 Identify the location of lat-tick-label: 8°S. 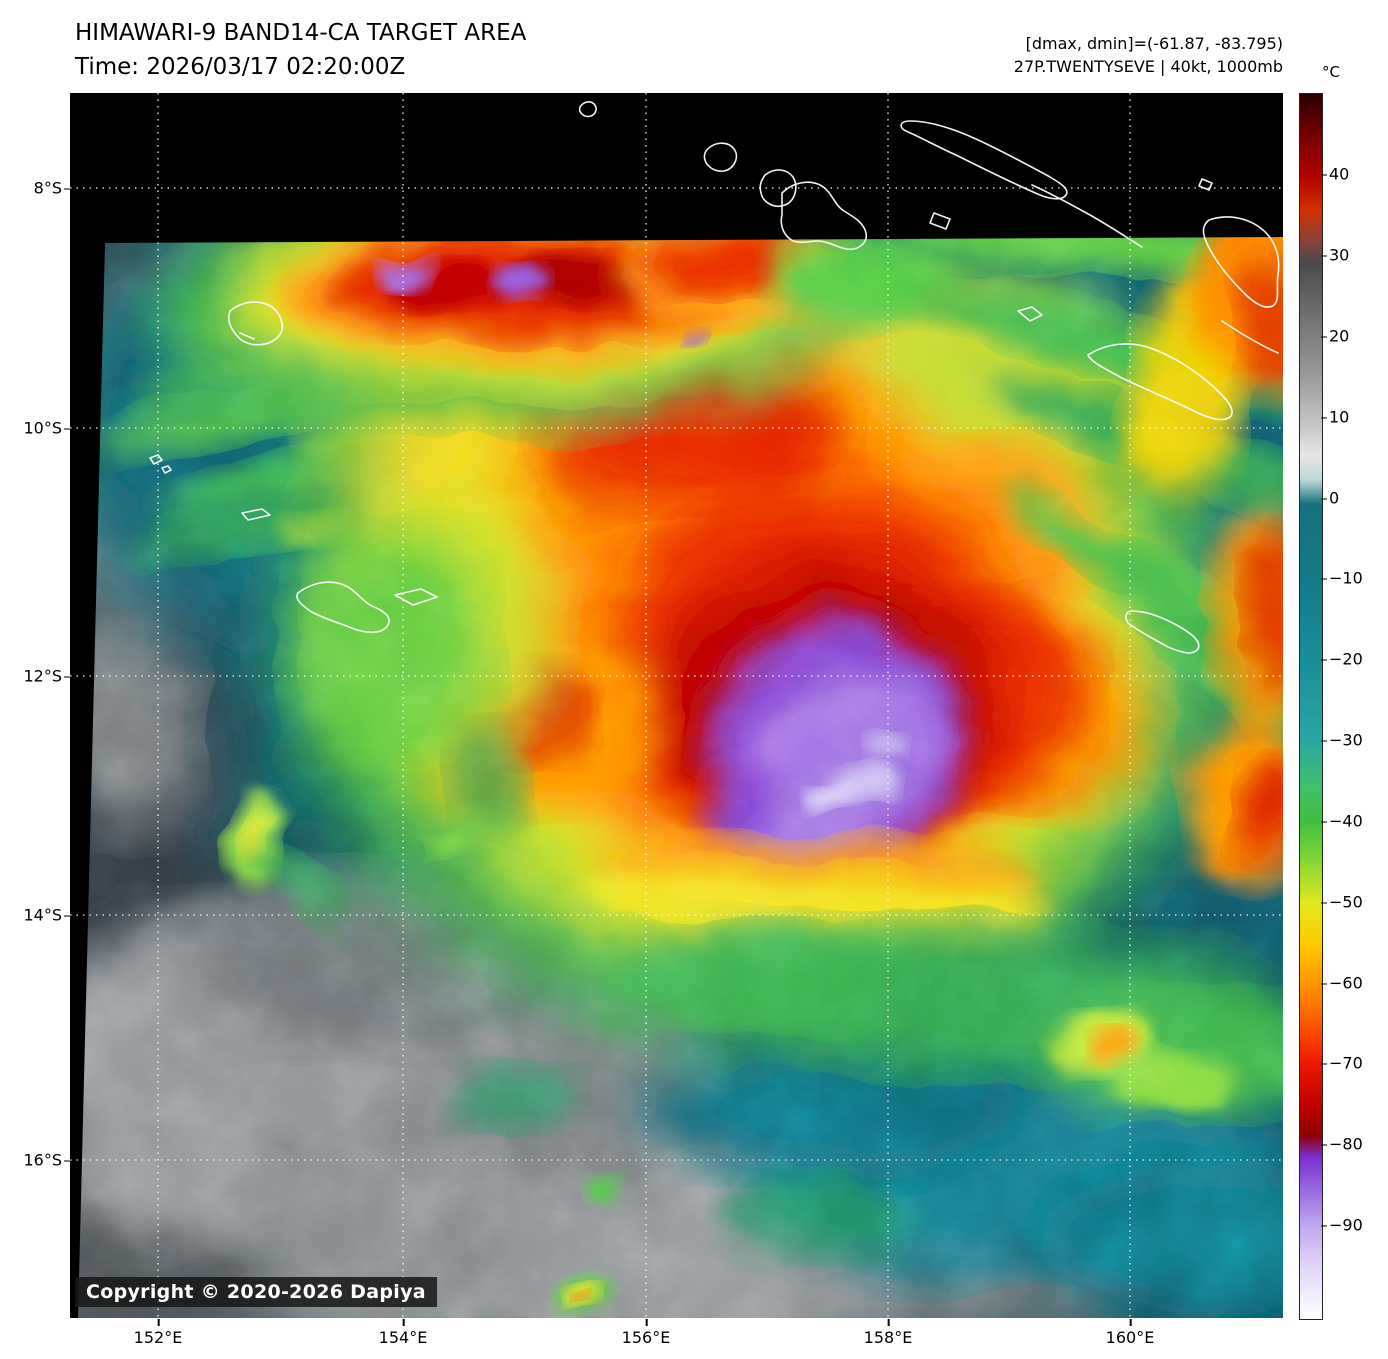
(35, 188).